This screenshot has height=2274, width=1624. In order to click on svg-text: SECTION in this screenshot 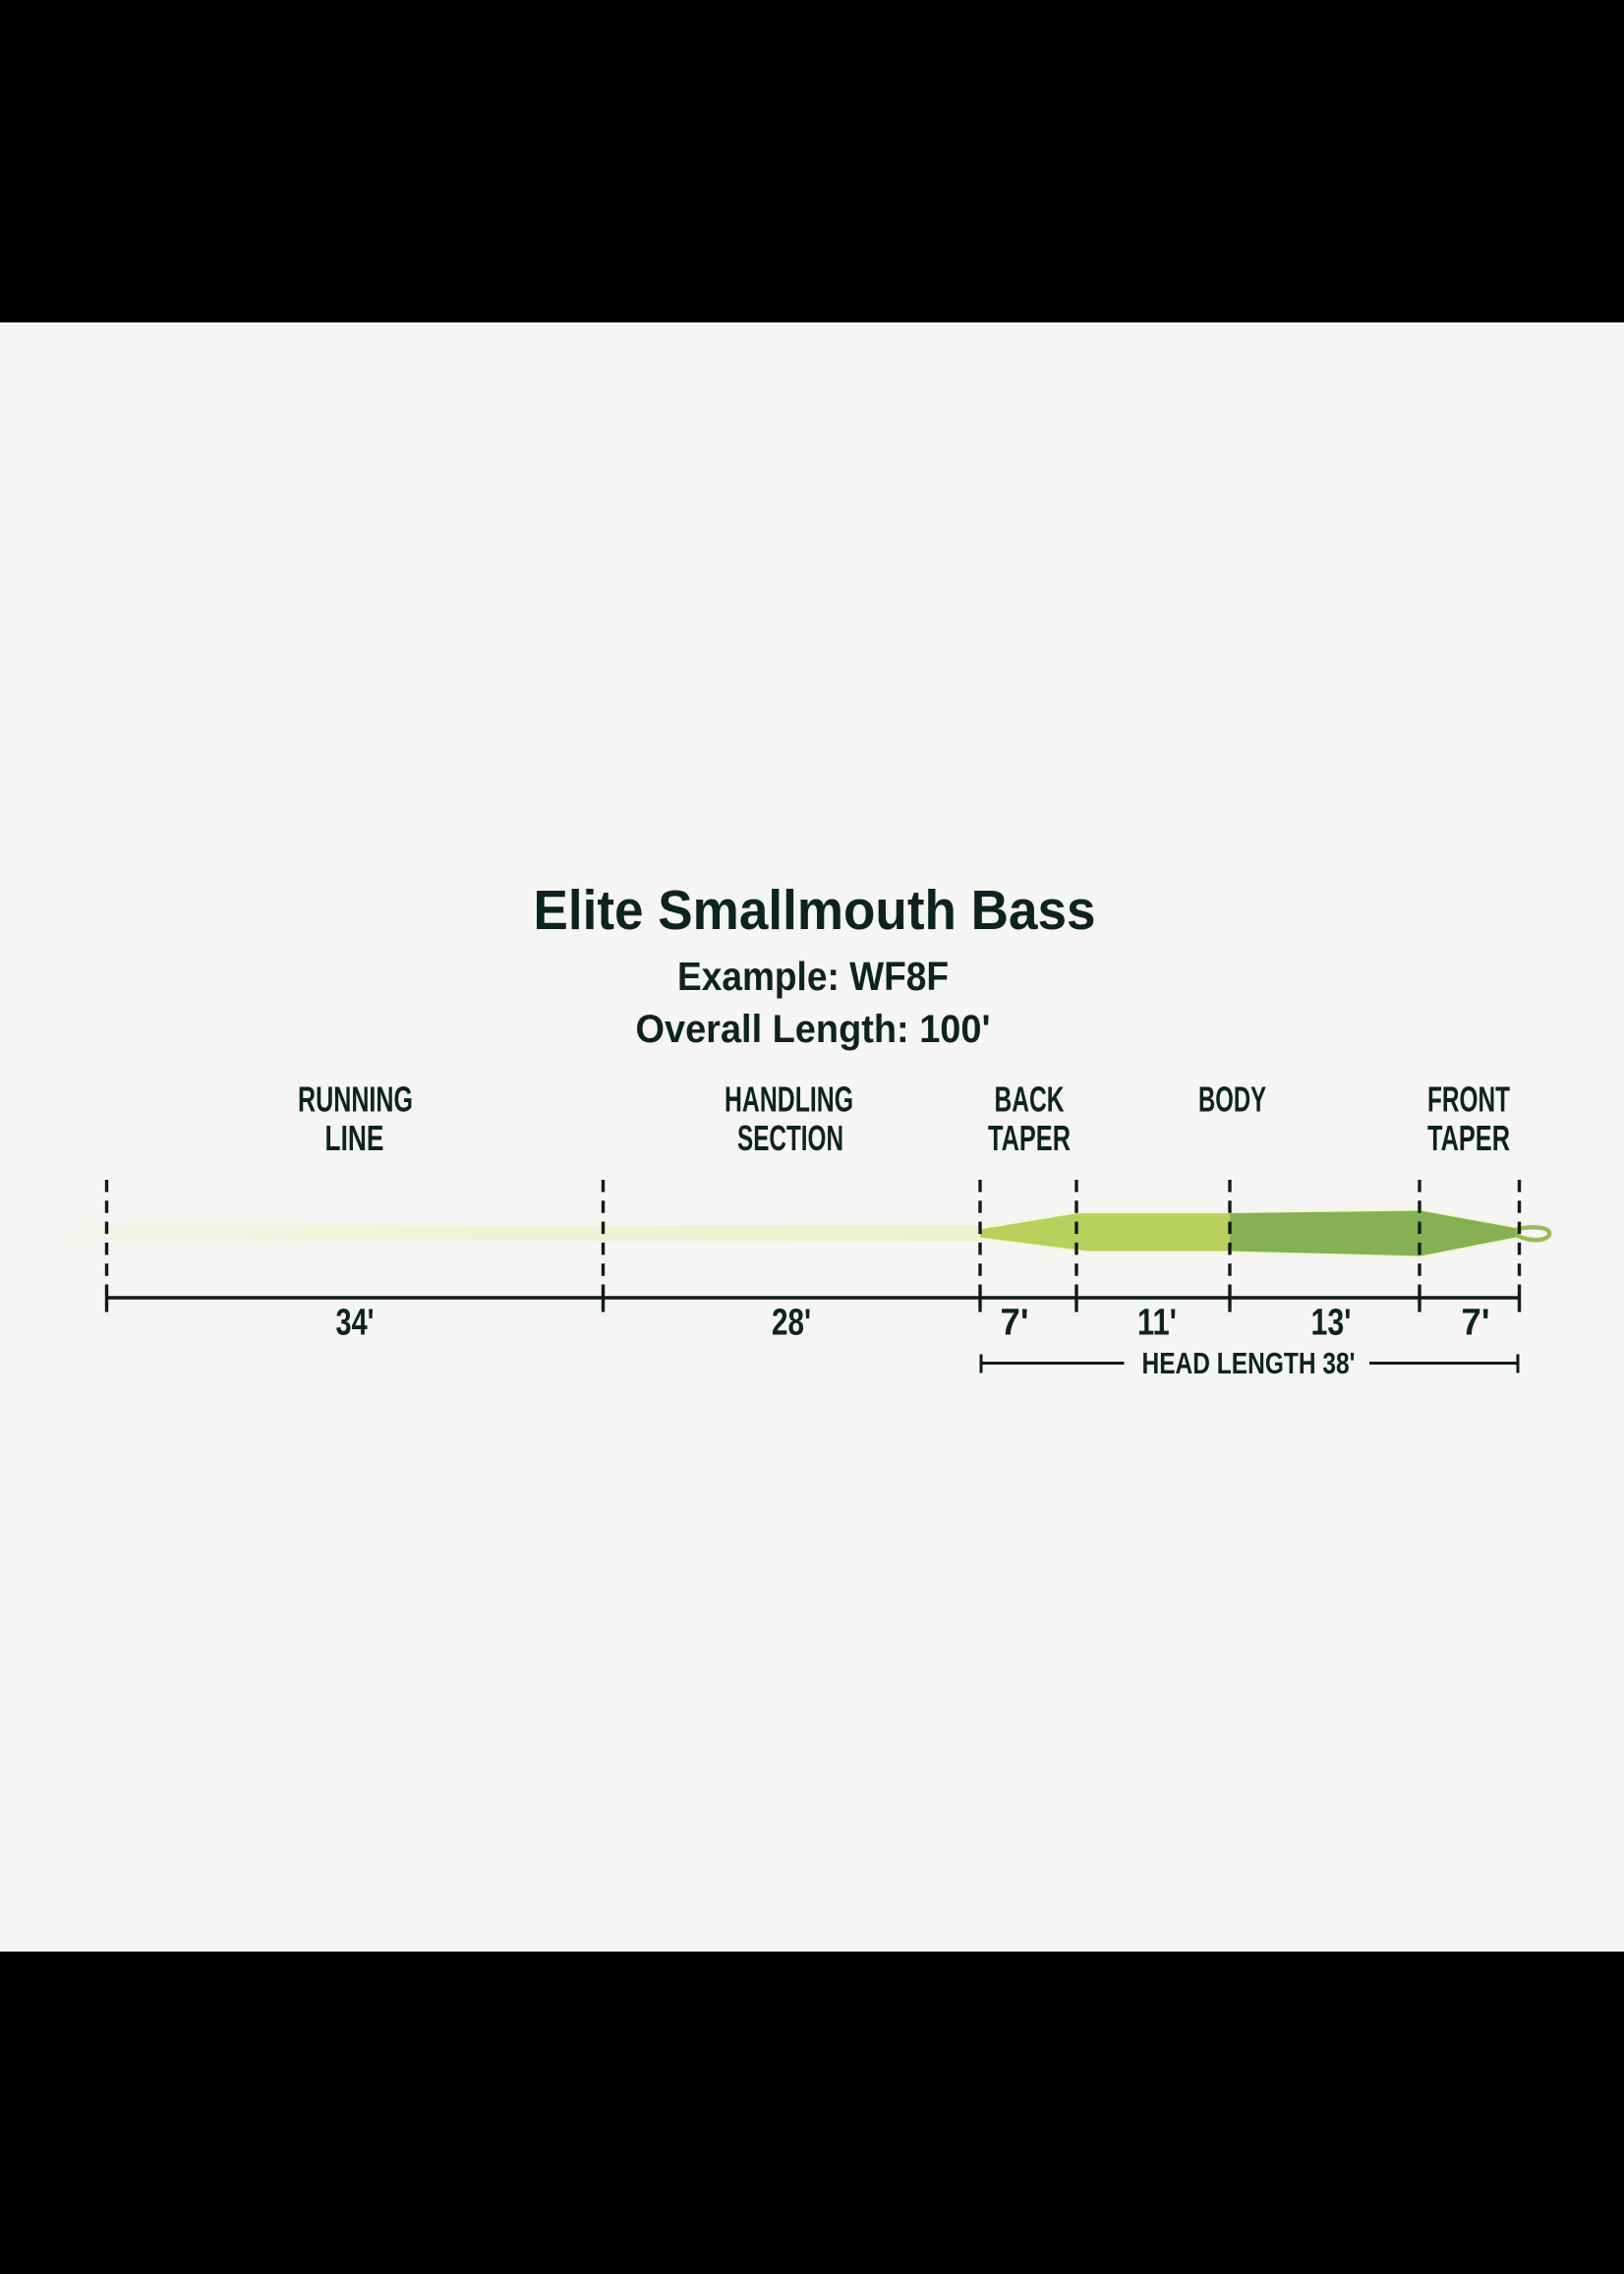, I will do `click(790, 1138)`.